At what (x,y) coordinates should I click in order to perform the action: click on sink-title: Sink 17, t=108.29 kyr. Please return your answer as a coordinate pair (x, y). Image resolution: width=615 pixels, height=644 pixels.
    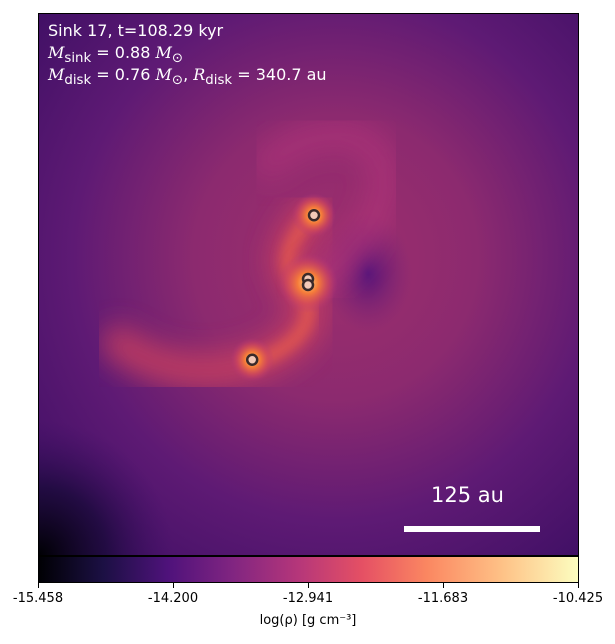
    Looking at the image, I should click on (136, 30).